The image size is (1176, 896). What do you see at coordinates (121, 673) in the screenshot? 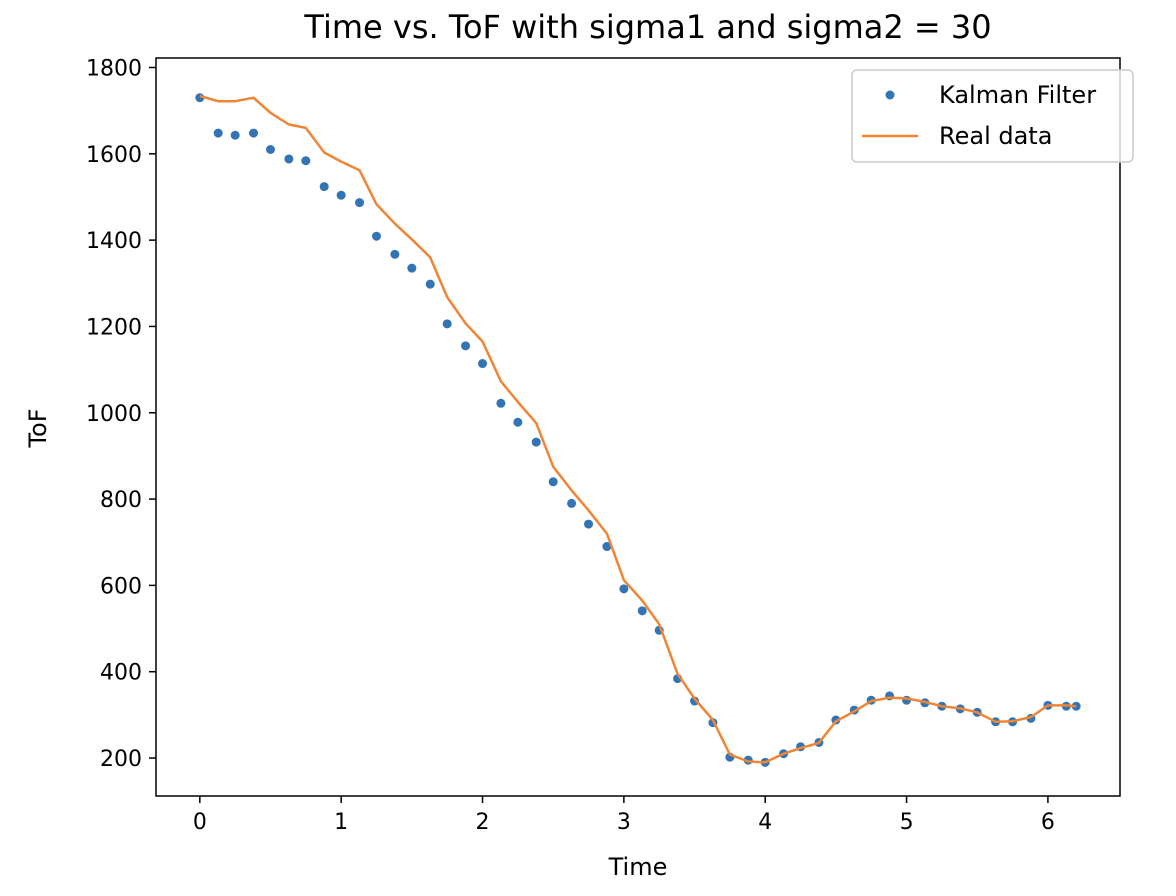
I see `y-tick-label: 400` at bounding box center [121, 673].